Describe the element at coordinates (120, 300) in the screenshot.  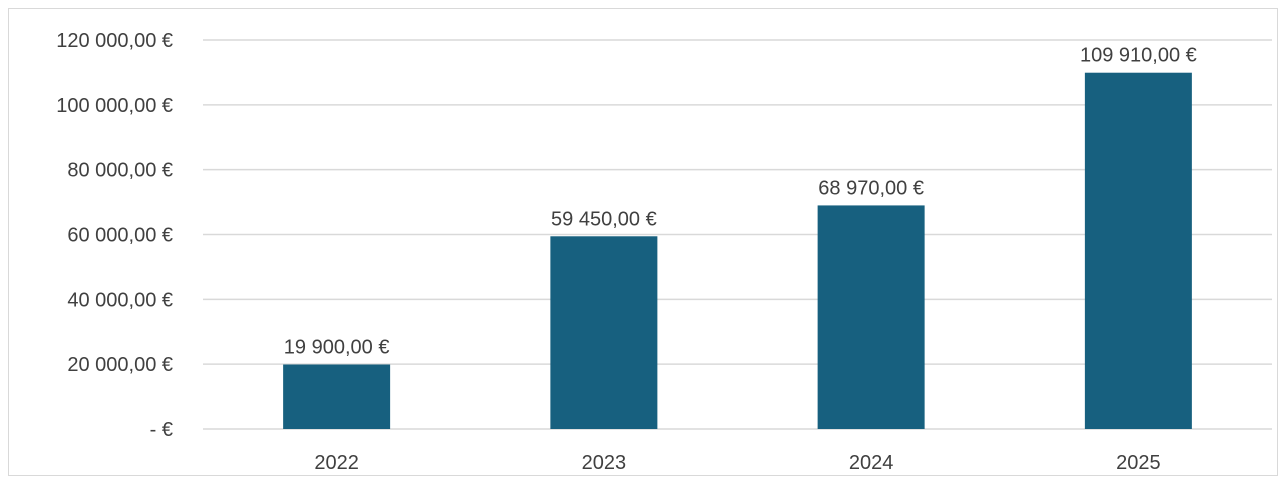
I see `y-tick-label: 40 000,00 €` at that location.